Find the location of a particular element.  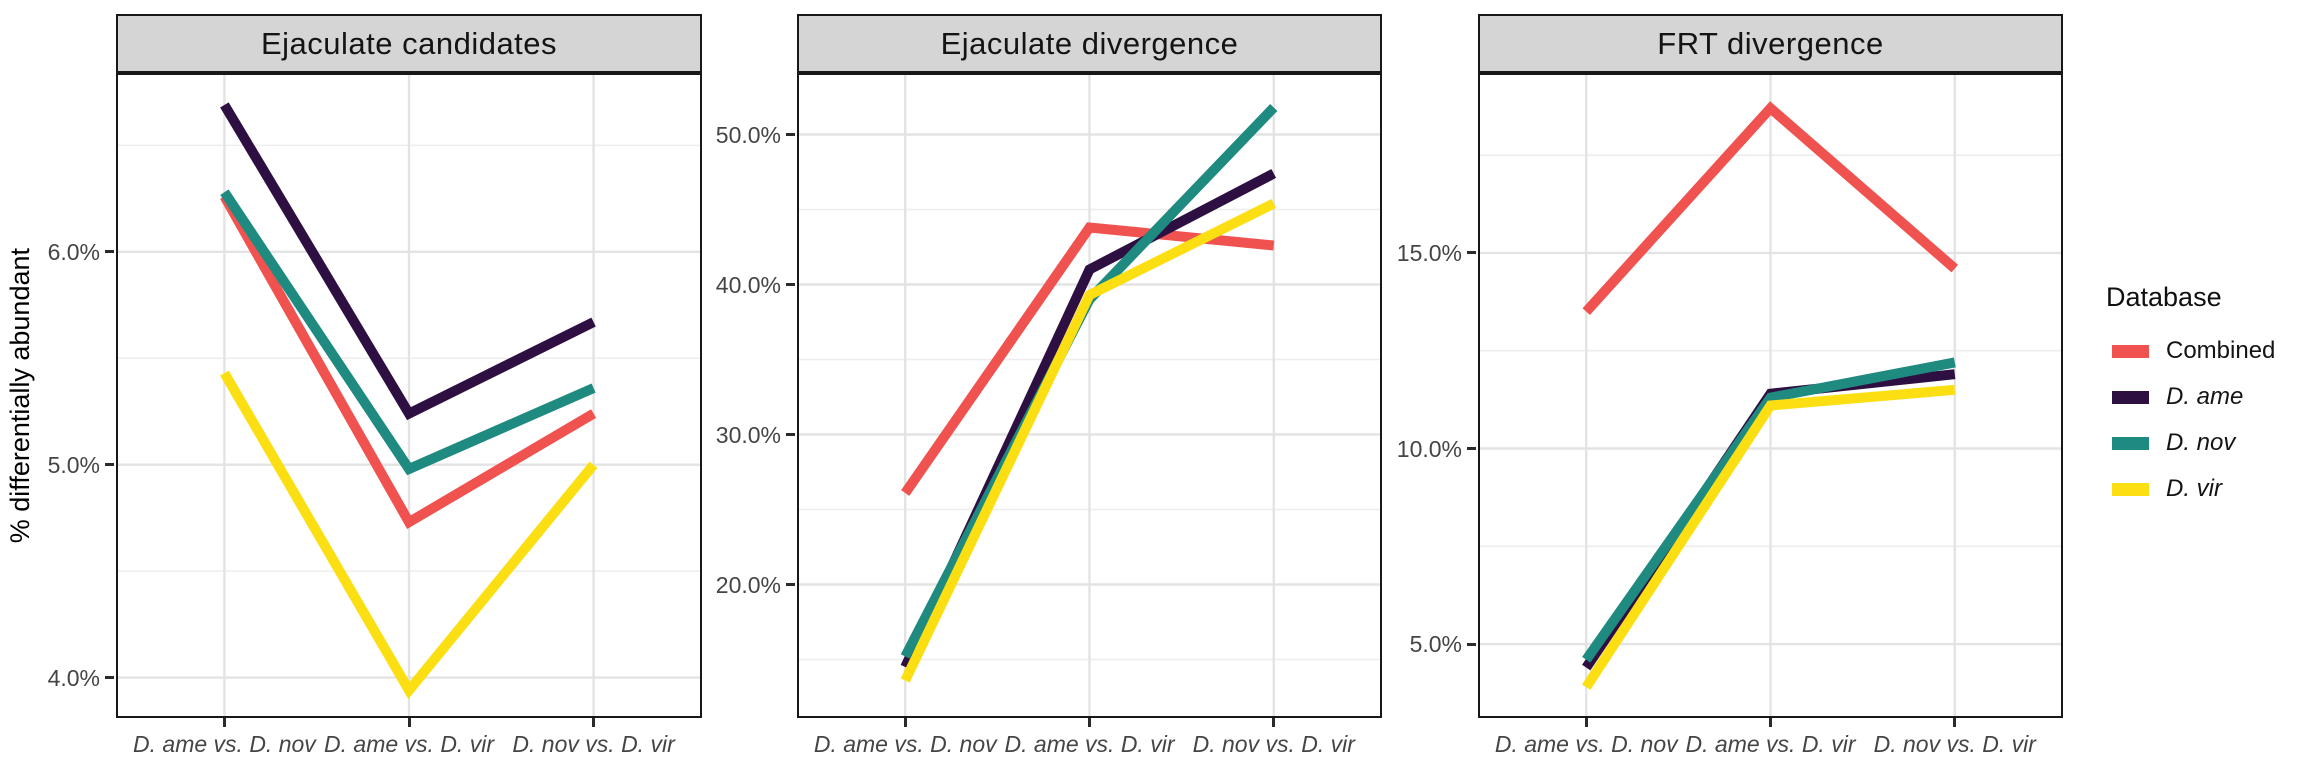

y-tick-label: 15.0% is located at coordinates (1429, 252).